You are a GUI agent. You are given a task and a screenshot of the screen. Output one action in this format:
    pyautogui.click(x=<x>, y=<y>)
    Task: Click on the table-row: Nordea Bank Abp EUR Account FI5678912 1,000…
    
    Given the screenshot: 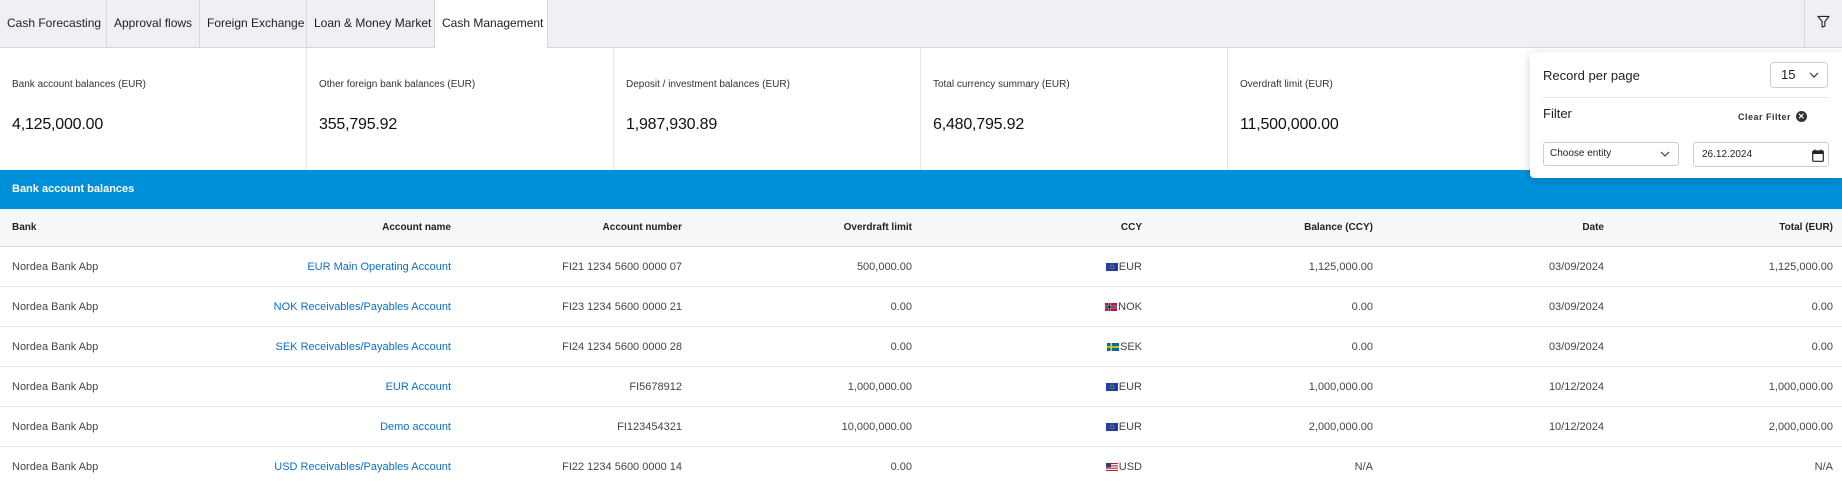 What is the action you would take?
    pyautogui.click(x=921, y=387)
    